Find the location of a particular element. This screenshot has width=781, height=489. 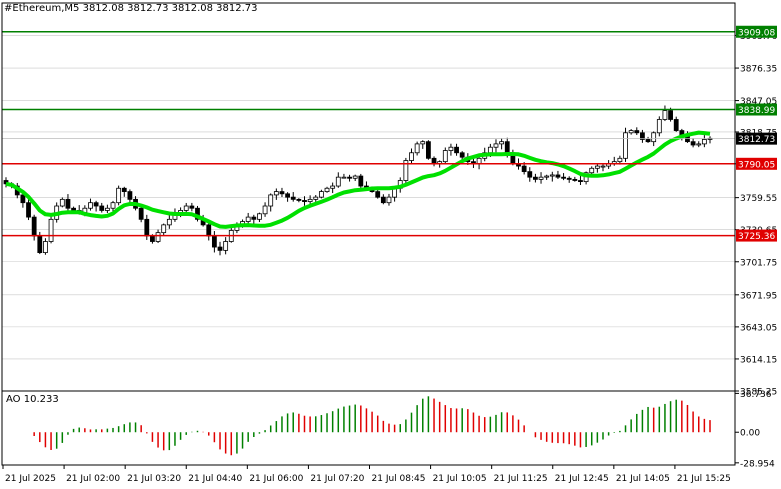

level-tag-label: 3790.05 is located at coordinates (756, 165).